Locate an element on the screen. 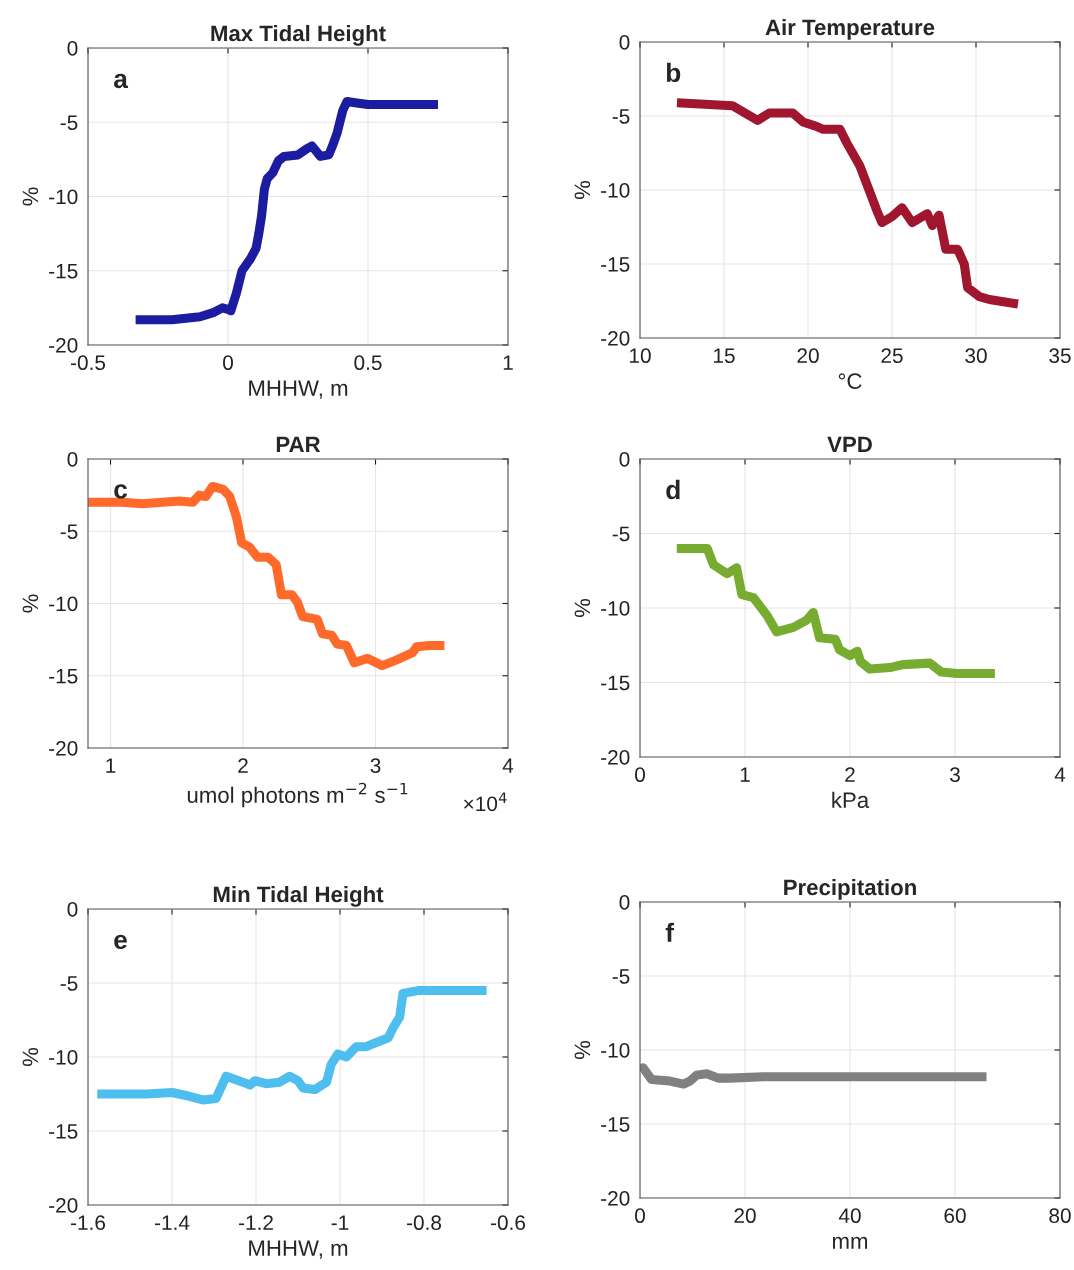 The image size is (1074, 1270). x-tick-label: -1.2 is located at coordinates (255, 1222).